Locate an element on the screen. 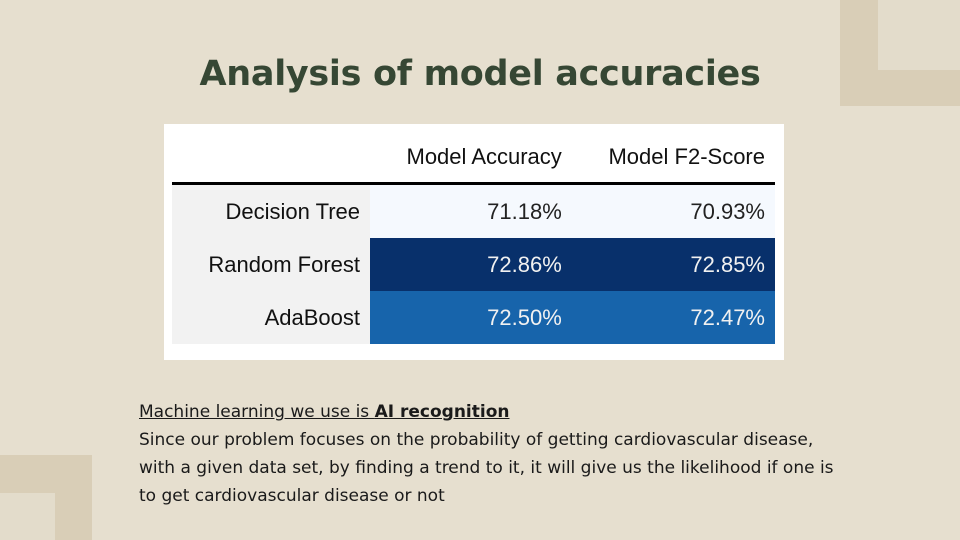 The image size is (960, 540). table-row: AdaBoost 72.50% 72.47% is located at coordinates (473, 317).